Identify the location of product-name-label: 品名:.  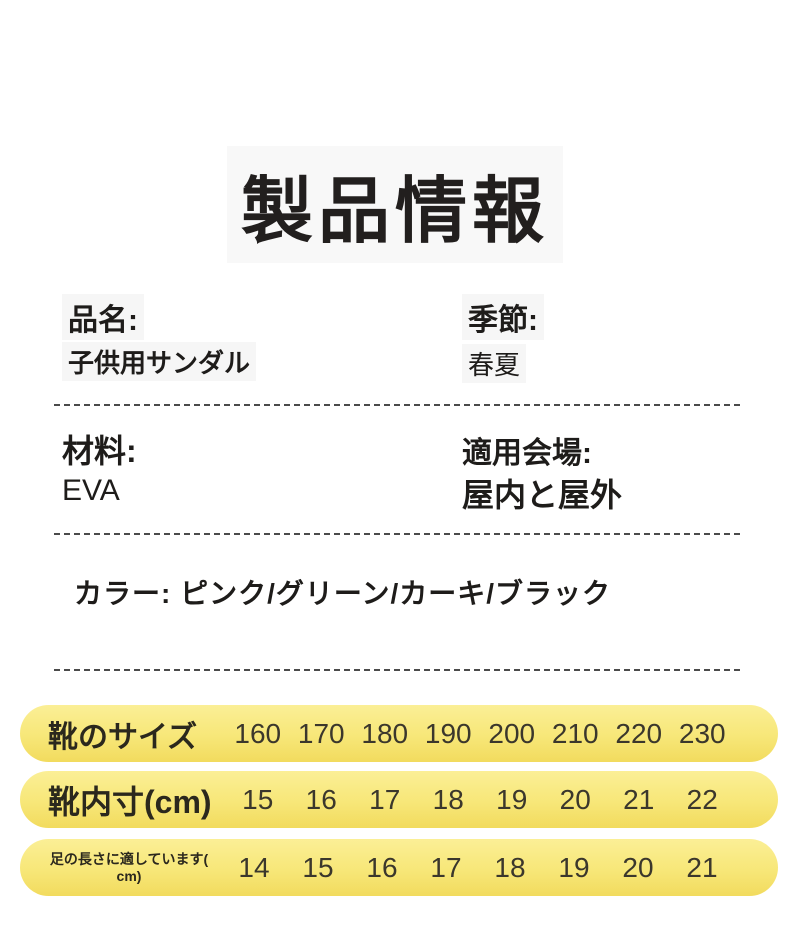
(103, 317).